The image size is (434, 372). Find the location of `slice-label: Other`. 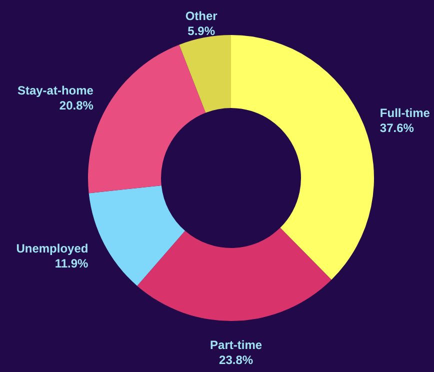

slice-label: Other is located at coordinates (201, 15).